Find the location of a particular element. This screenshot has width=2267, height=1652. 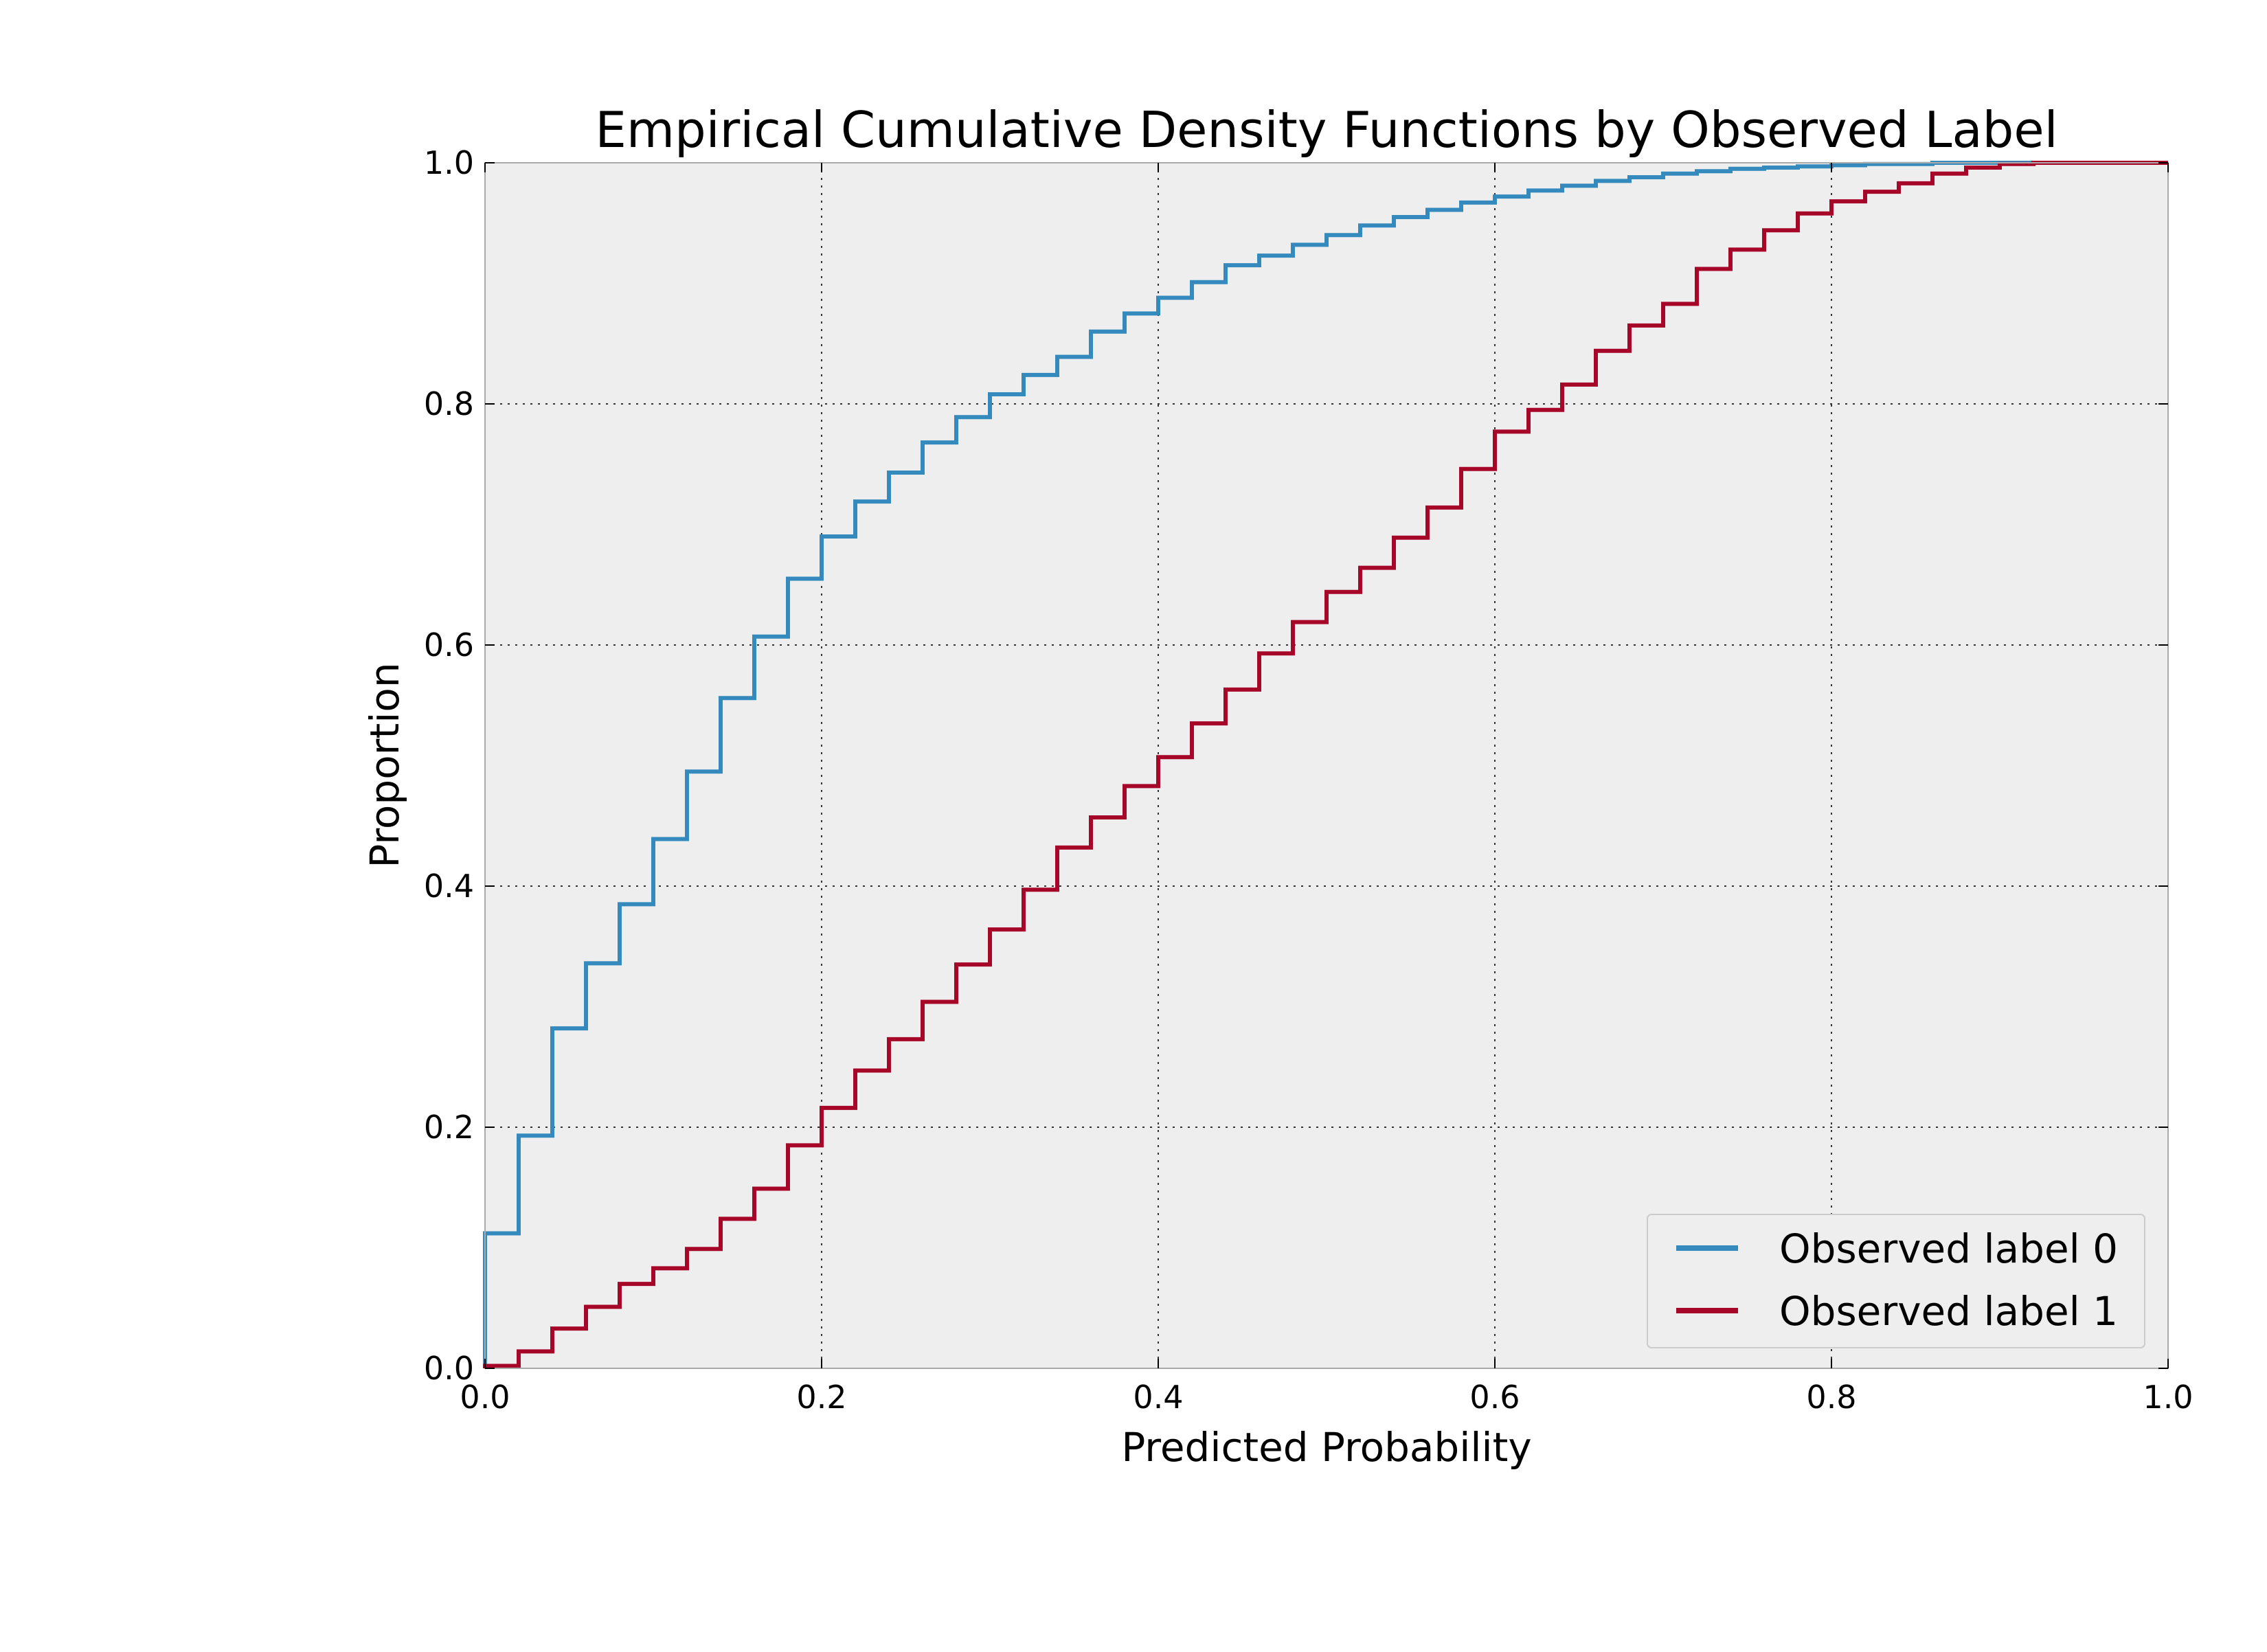

legend-box is located at coordinates (1896, 1281).